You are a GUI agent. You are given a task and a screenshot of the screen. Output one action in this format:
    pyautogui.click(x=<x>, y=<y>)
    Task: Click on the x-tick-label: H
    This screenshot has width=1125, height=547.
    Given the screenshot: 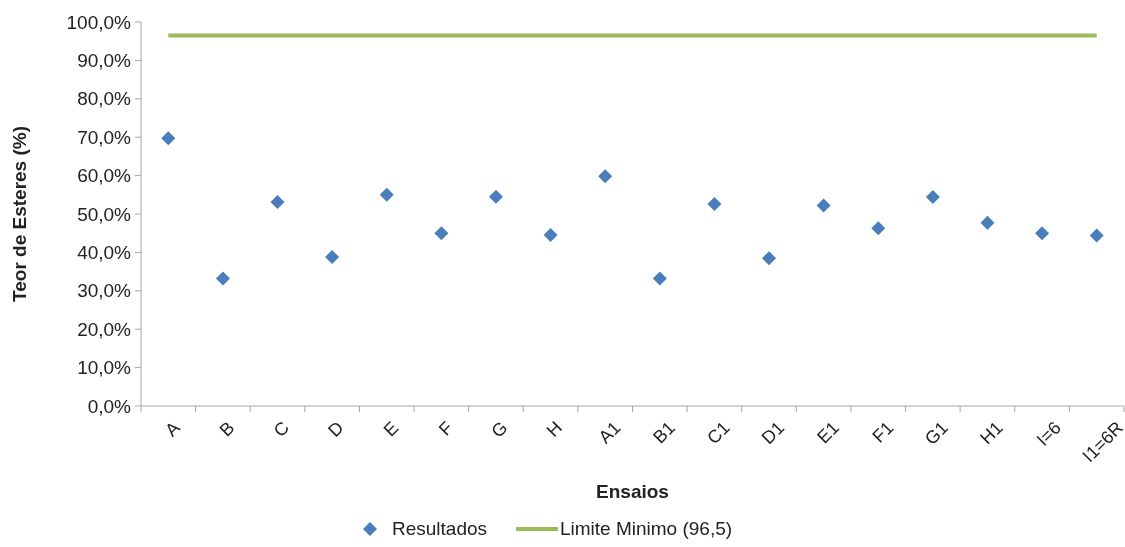 What is the action you would take?
    pyautogui.click(x=554, y=429)
    